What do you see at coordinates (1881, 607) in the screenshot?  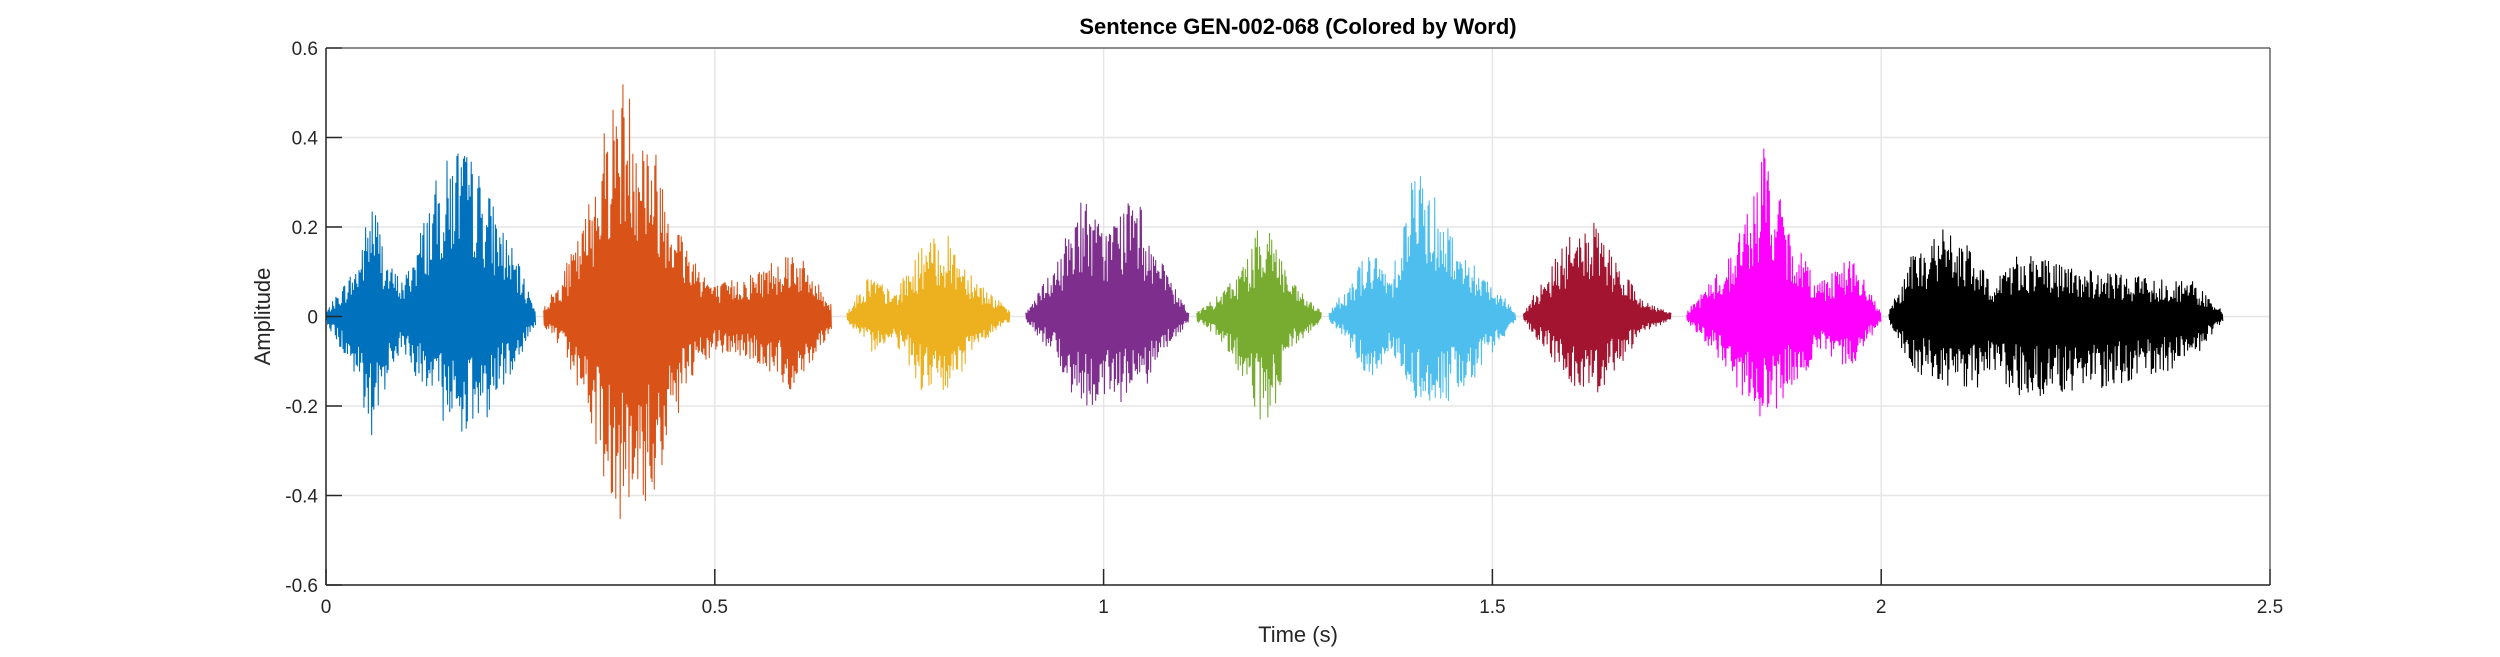 I see `x-tick-label: 2` at bounding box center [1881, 607].